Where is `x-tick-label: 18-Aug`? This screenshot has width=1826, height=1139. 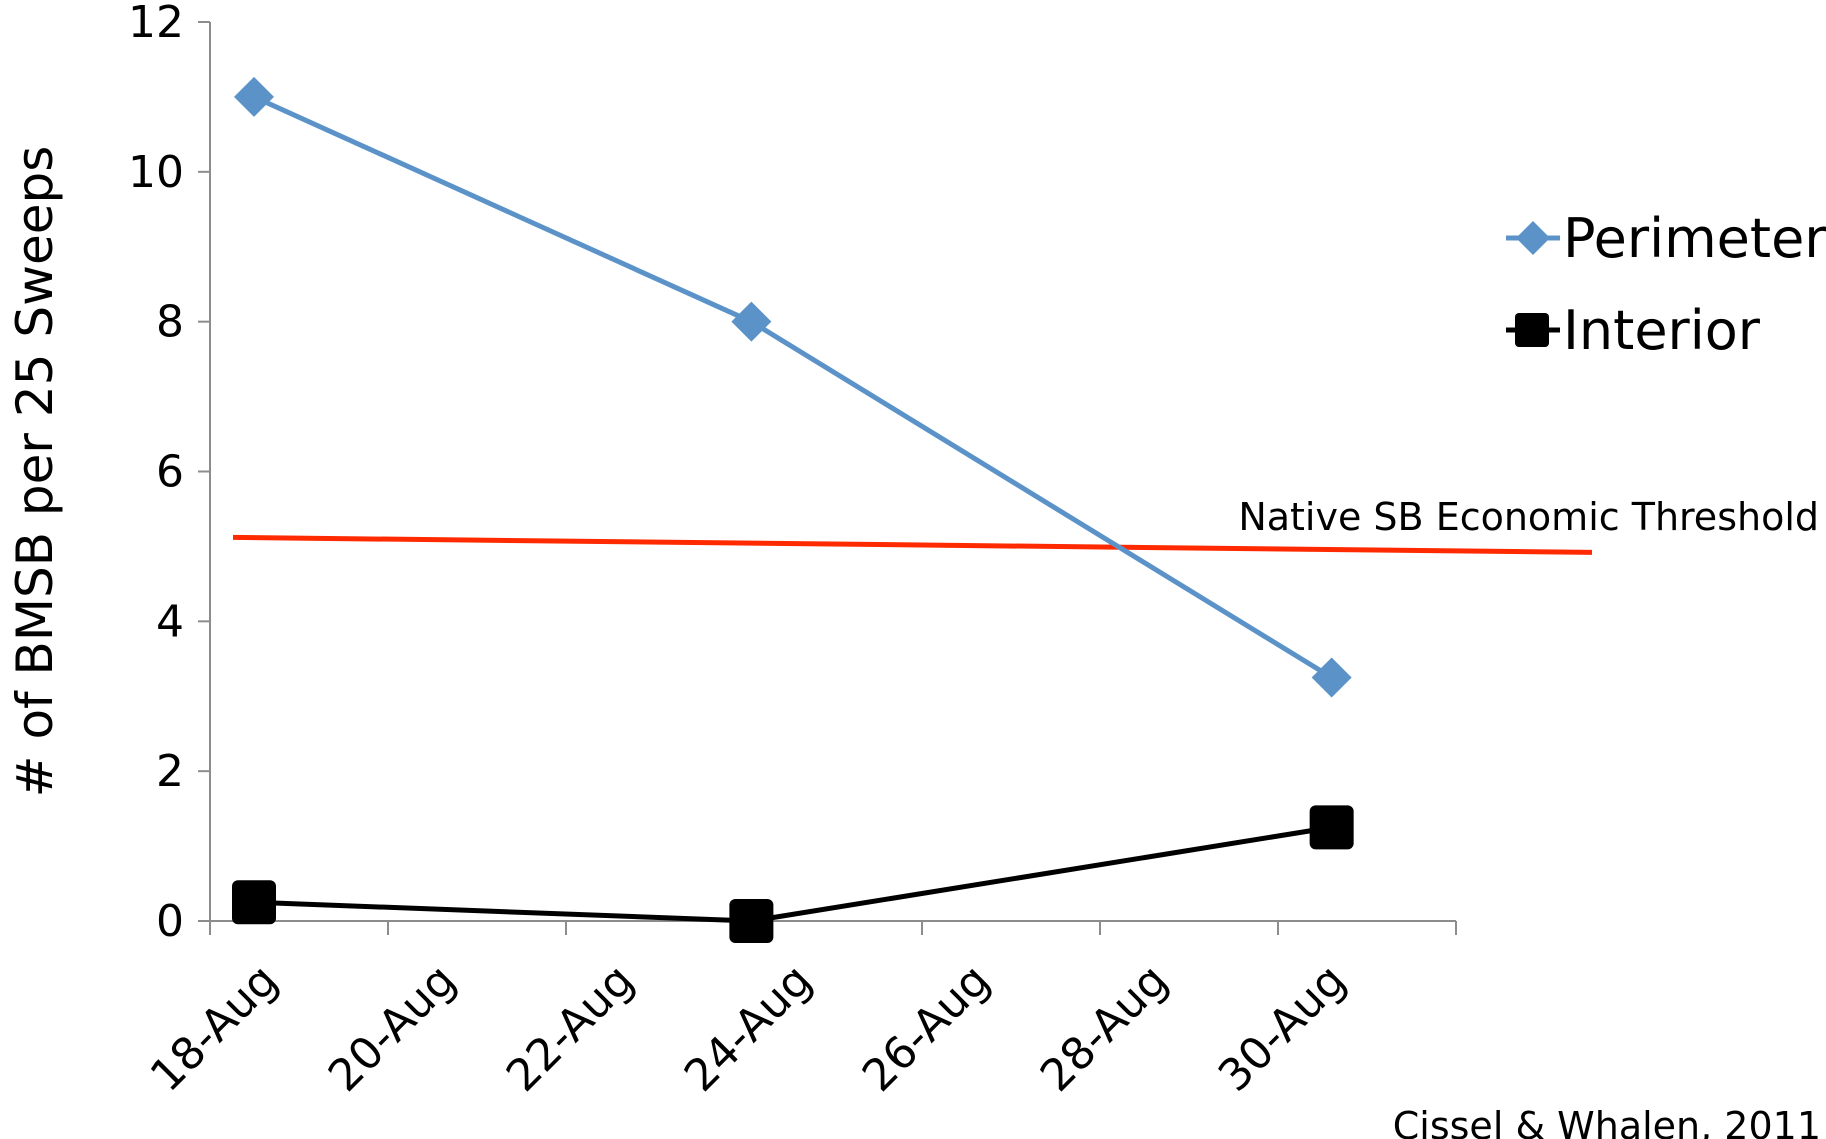
x-tick-label: 18-Aug is located at coordinates (214, 1028).